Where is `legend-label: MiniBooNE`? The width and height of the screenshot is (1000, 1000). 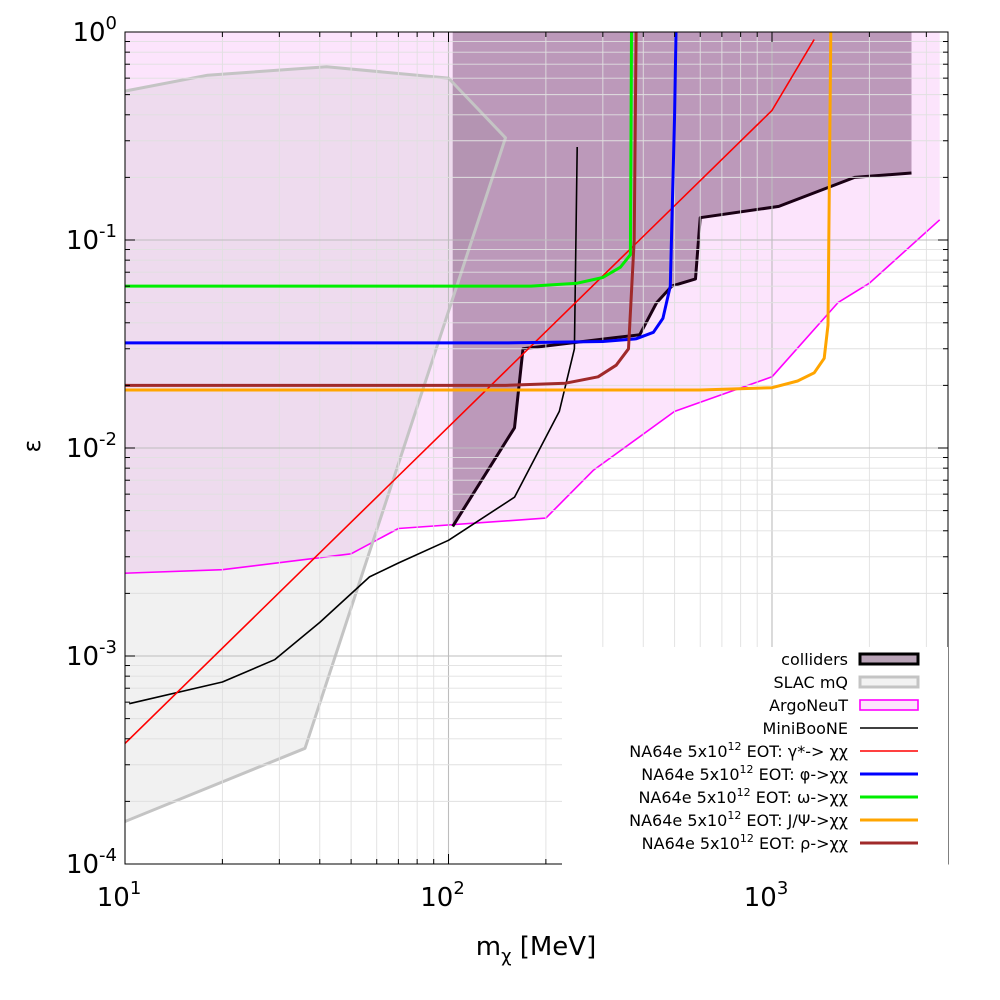
legend-label: MiniBooNE is located at coordinates (805, 728).